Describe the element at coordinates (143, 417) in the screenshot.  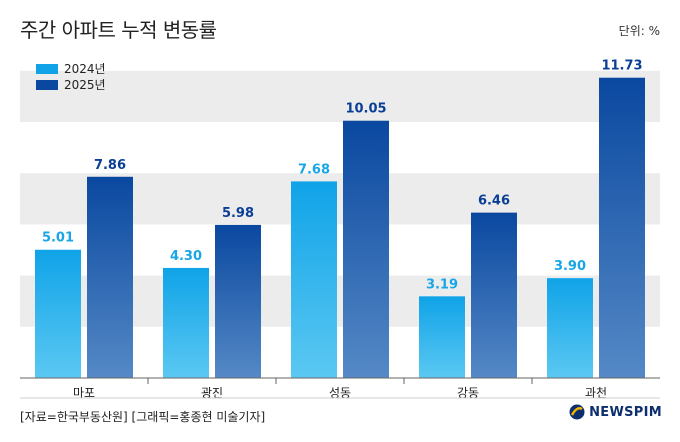
I see `source-credit: [자료=한국부동산원] [그래픽=홍종현 미술기자]` at that location.